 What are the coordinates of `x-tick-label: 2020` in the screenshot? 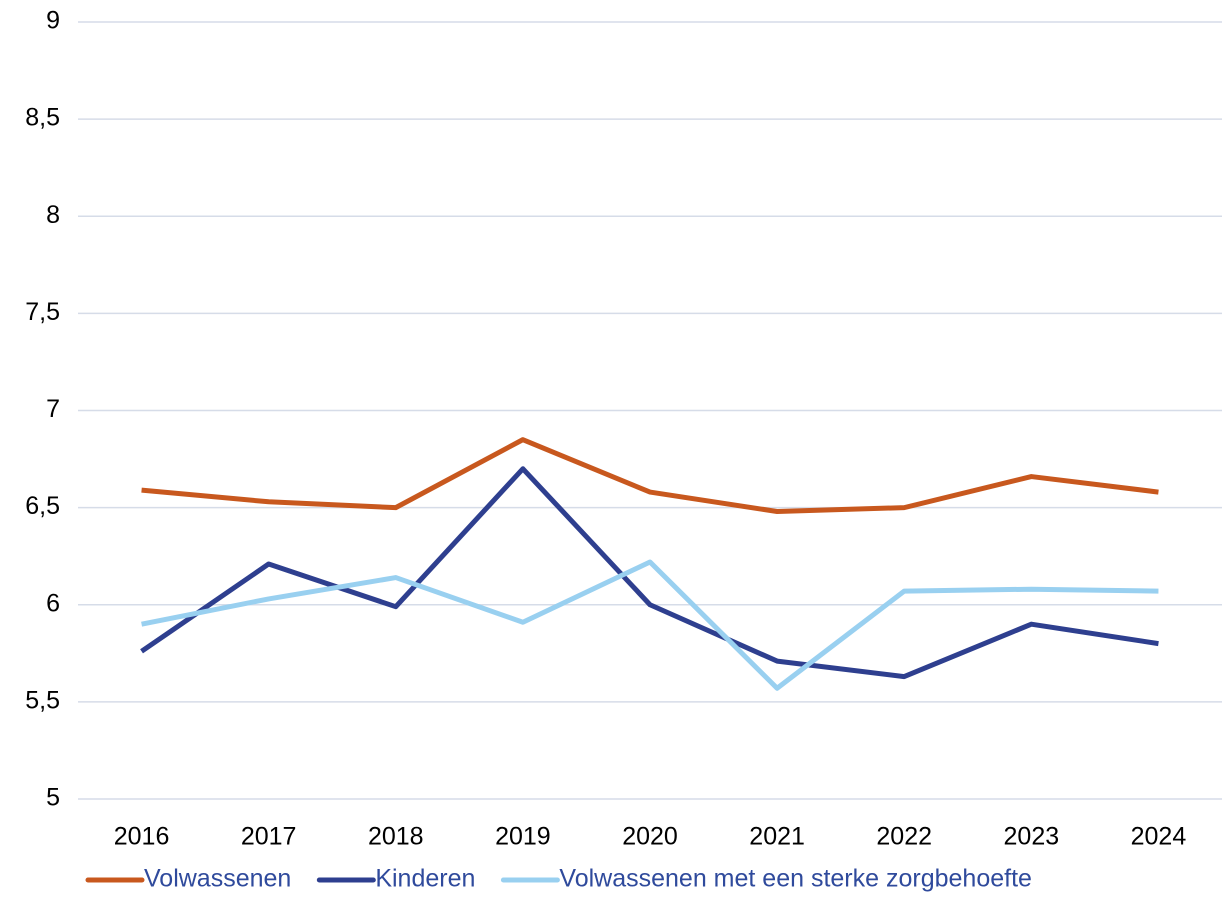 It's located at (650, 837).